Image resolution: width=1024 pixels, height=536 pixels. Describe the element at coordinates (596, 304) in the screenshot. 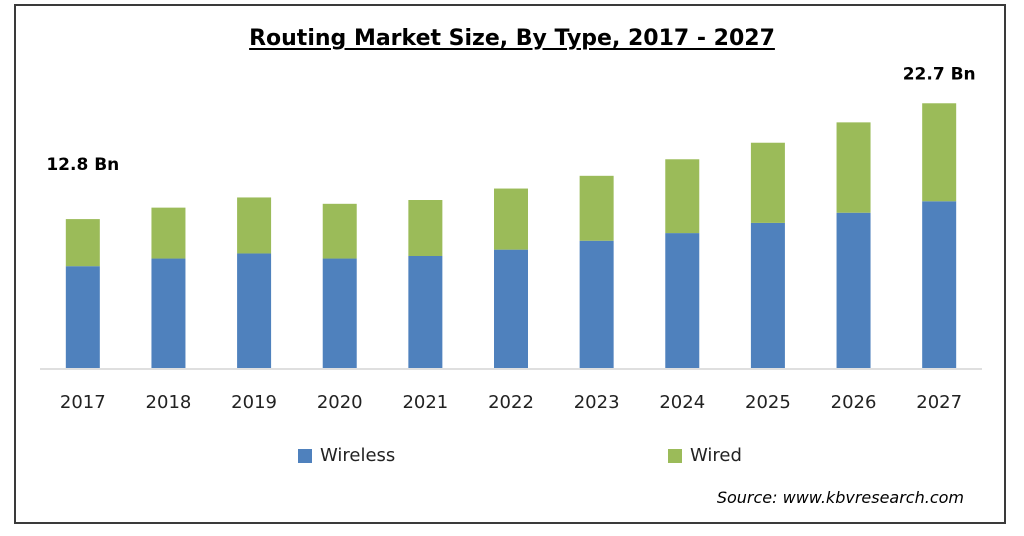

I see `bar-wireless-2023` at that location.